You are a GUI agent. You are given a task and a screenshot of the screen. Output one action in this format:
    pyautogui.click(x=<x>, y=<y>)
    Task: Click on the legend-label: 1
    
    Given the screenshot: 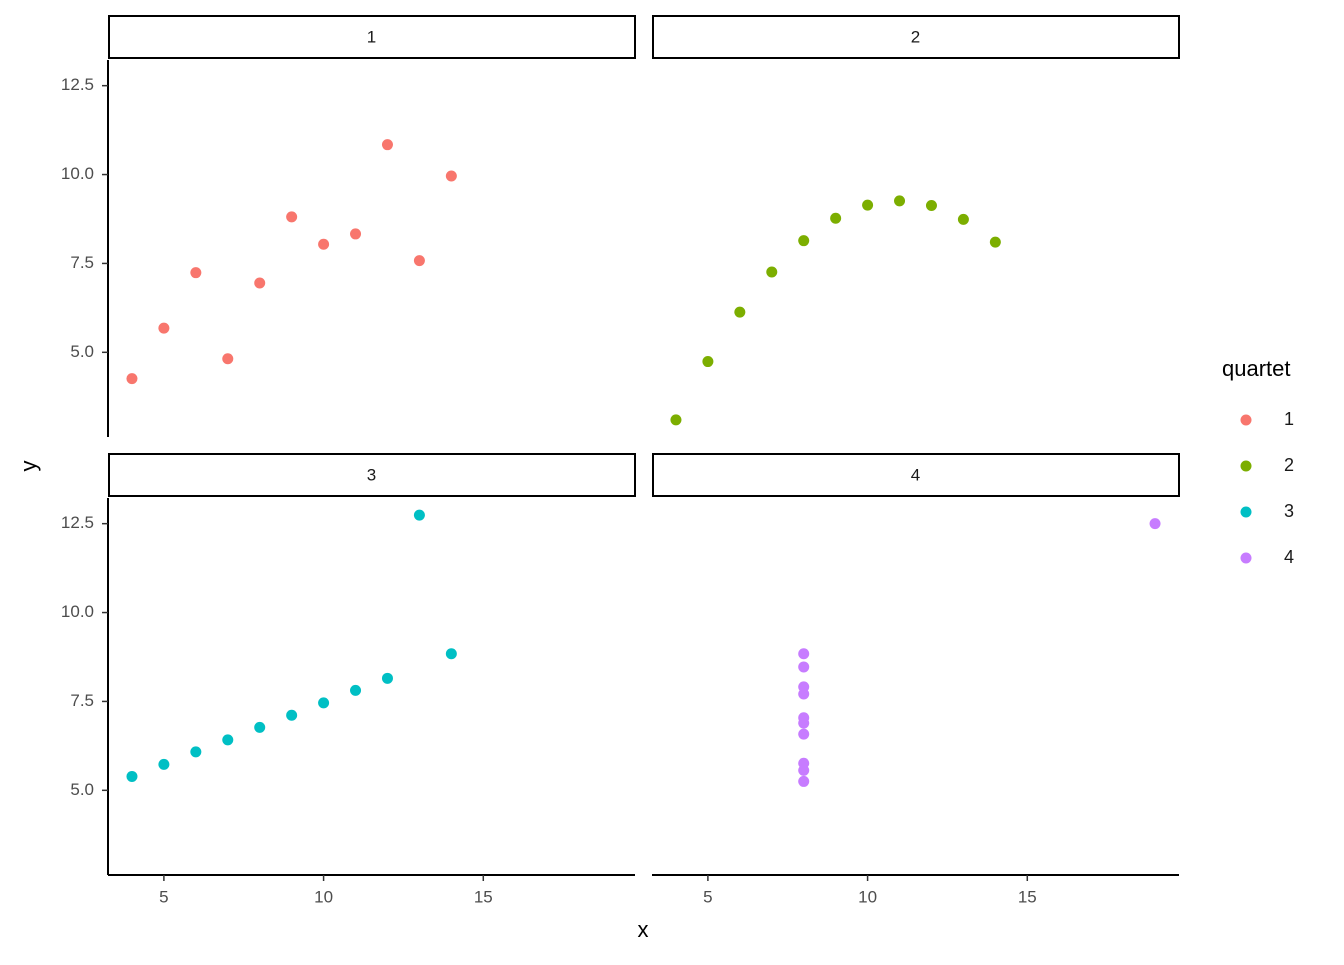 What is the action you would take?
    pyautogui.click(x=1289, y=419)
    